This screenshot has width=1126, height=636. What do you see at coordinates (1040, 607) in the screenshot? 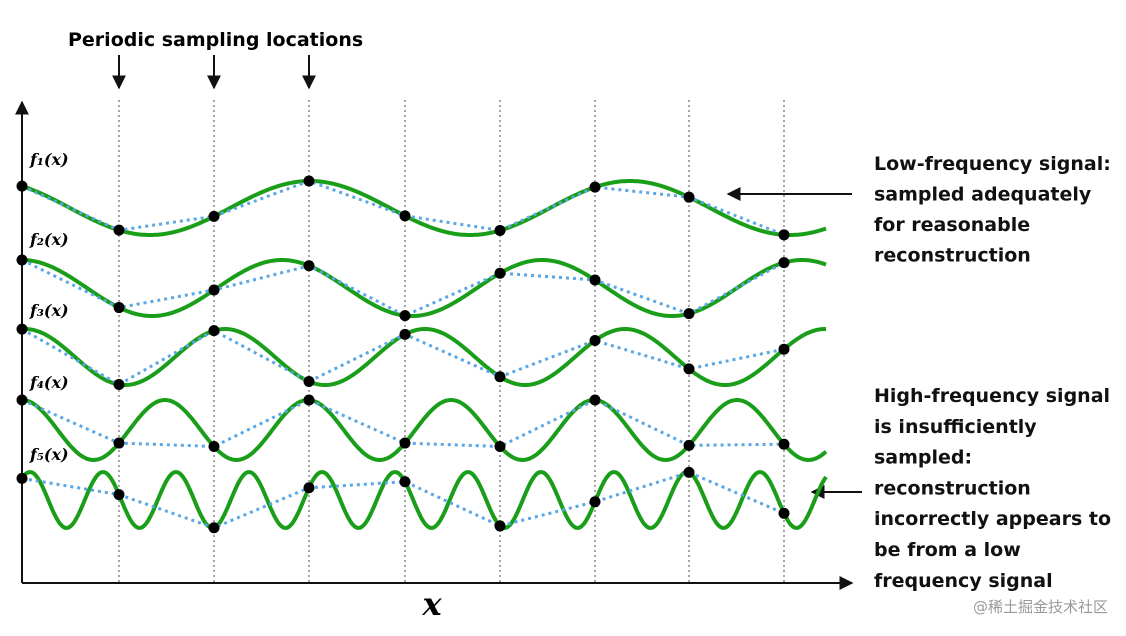
I see `watermark: @稀土掘金技术社区` at bounding box center [1040, 607].